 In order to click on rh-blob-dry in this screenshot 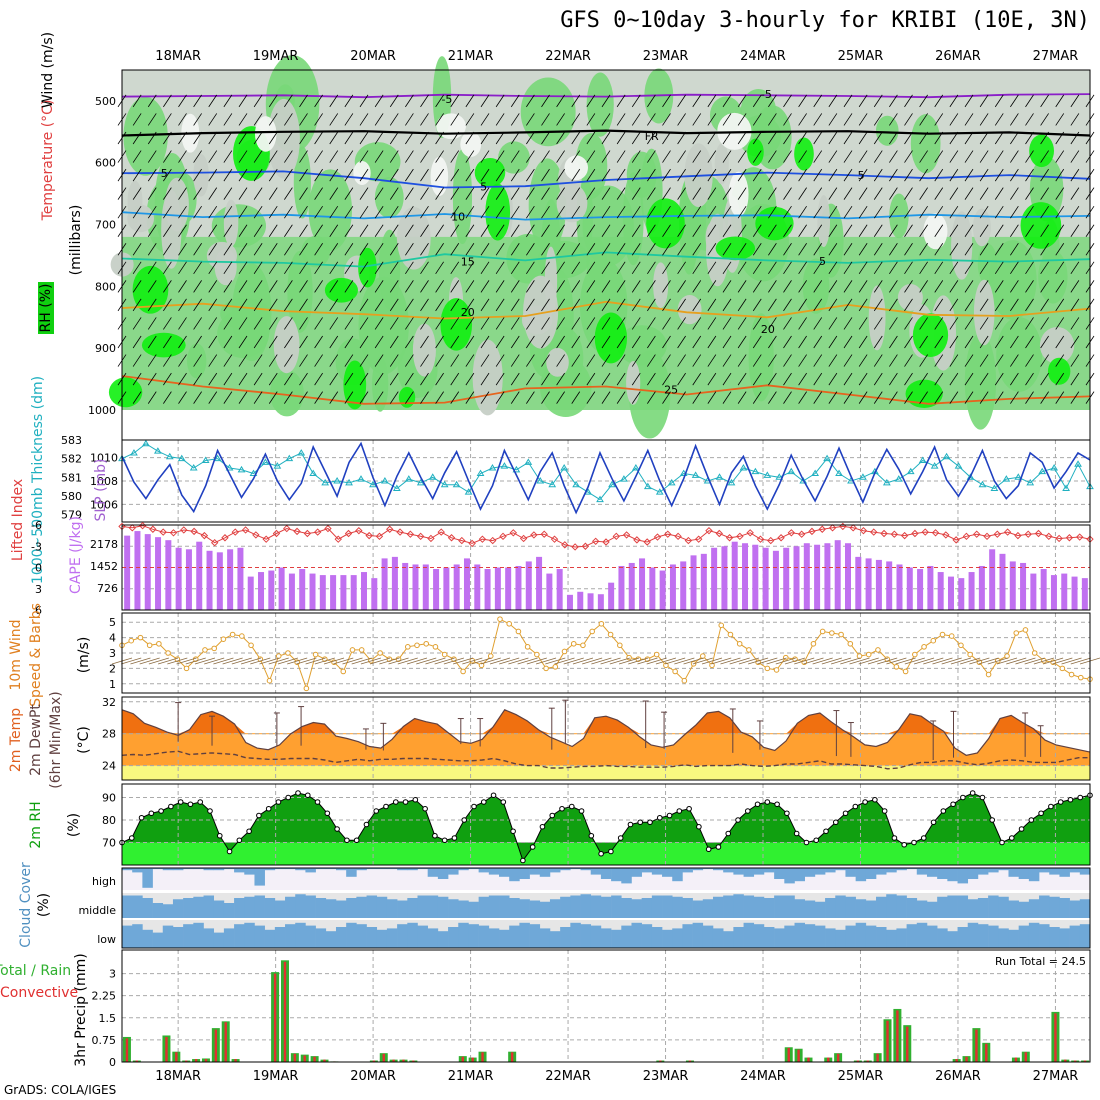, I will do `click(135, 201)`.